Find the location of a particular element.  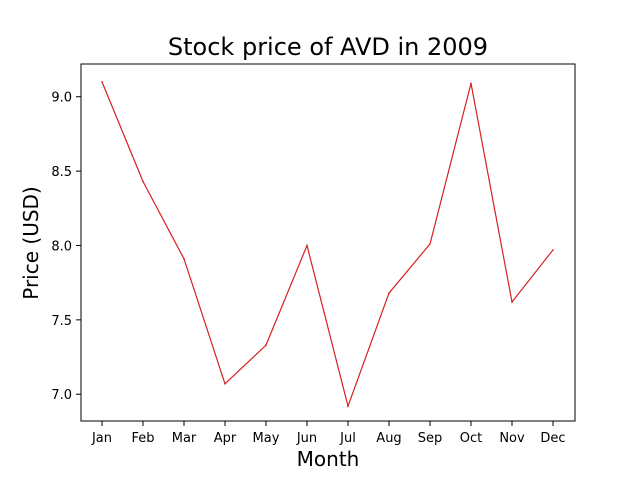

x-tick-label-sep: Sep is located at coordinates (430, 438).